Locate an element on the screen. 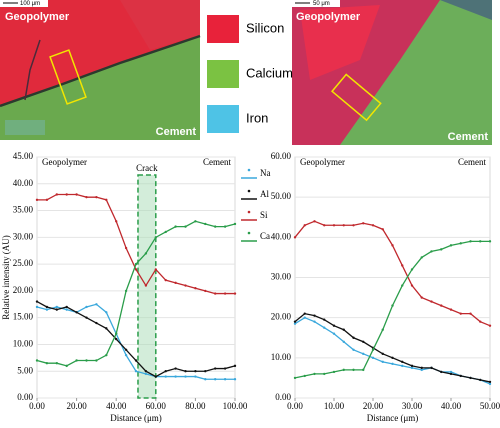 Image resolution: width=500 pixels, height=428 pixels. y-axis-label: Relative intensity (AU) is located at coordinates (6, 277).